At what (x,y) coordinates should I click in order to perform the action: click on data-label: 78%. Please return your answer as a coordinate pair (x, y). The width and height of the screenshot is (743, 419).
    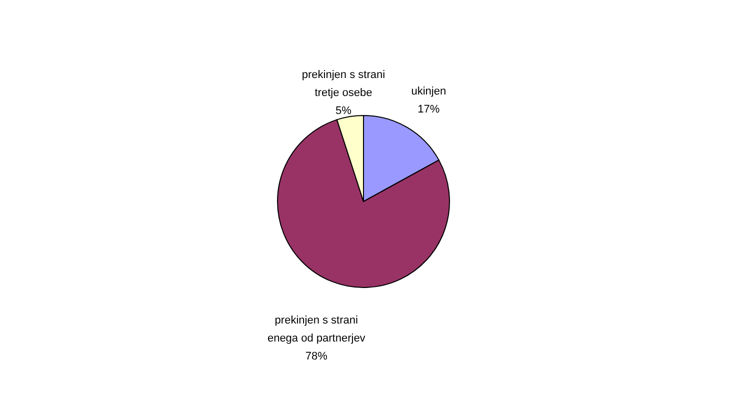
    Looking at the image, I should click on (316, 356).